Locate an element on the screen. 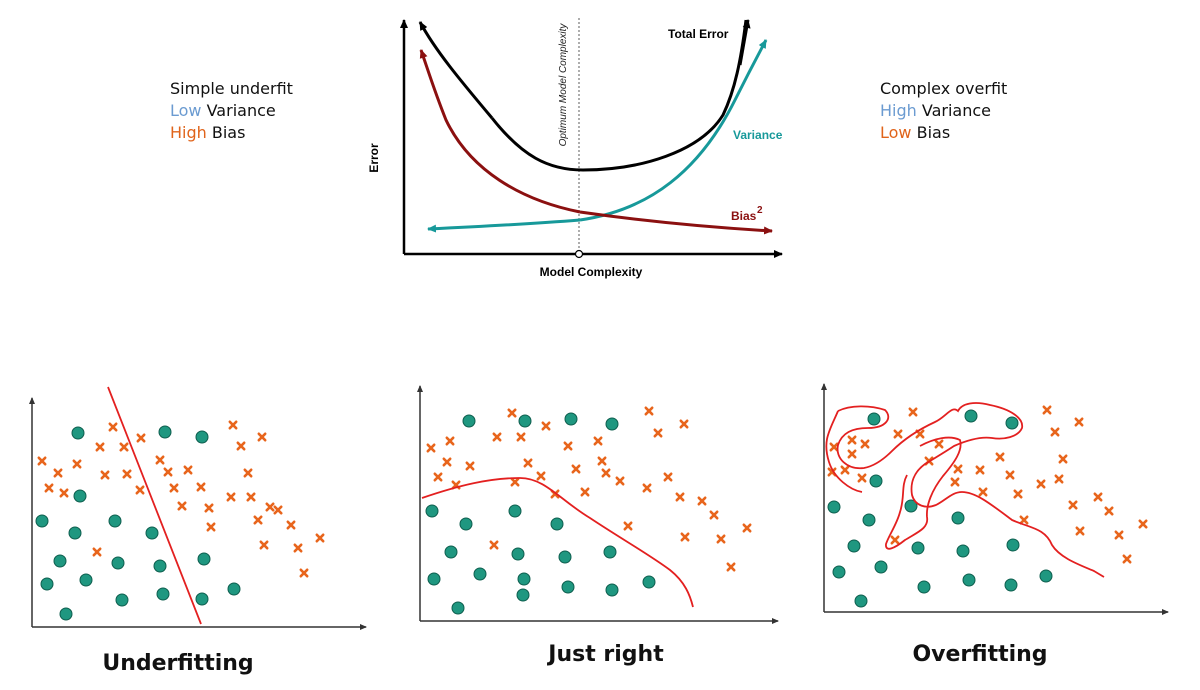  overfitting-panel-axes is located at coordinates (995, 499).